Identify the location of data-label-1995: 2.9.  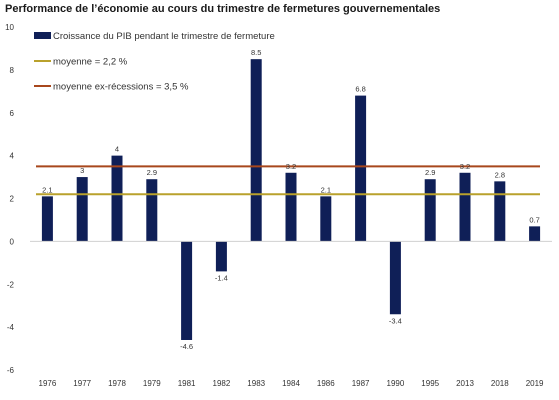
(430, 172).